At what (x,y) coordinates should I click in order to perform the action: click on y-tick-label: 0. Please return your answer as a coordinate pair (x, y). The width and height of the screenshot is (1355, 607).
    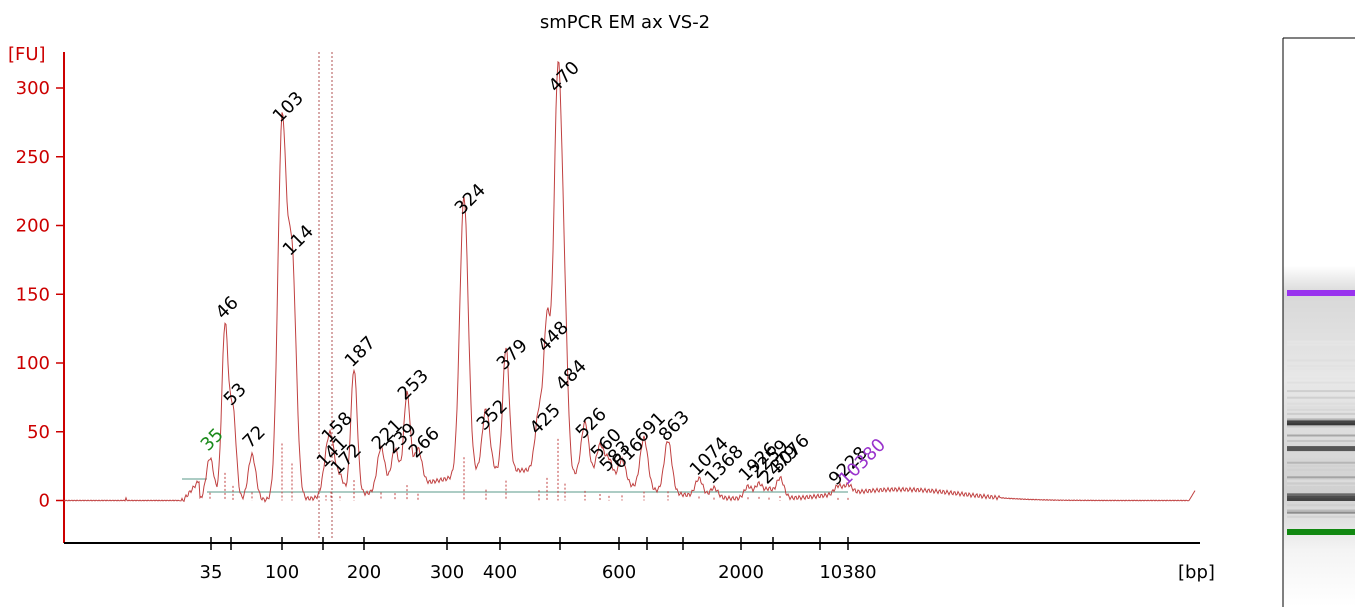
    Looking at the image, I should click on (44, 501).